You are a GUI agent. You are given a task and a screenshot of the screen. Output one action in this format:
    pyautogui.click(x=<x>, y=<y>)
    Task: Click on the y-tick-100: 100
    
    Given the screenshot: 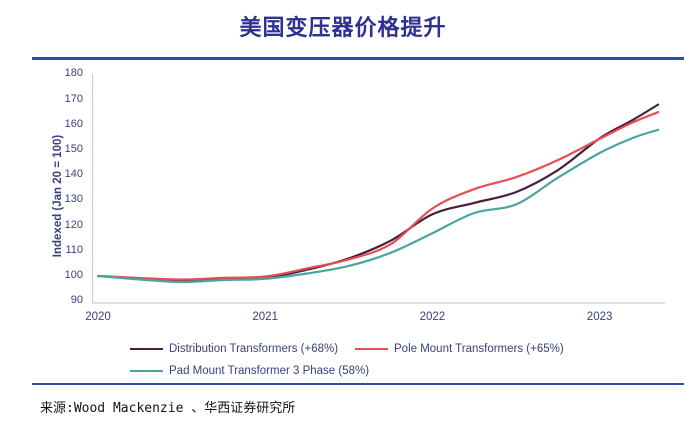 What is the action you would take?
    pyautogui.click(x=73, y=275)
    